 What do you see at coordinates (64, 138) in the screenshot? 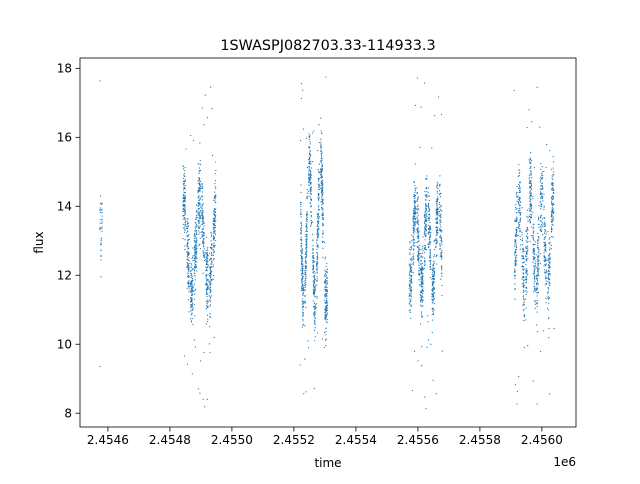
I see `y-tick-label: 16` at bounding box center [64, 138].